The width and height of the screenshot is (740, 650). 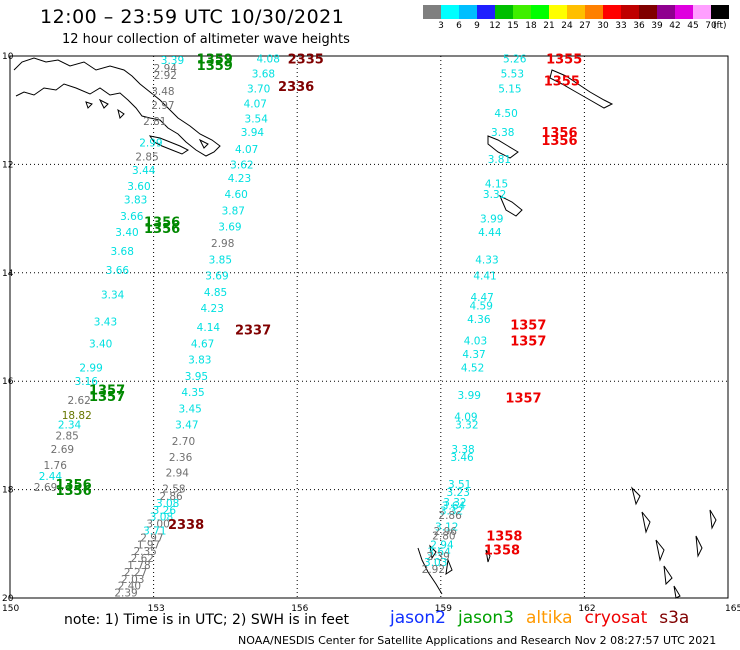 I want to click on colorbar: 3 6 9 12 15 18 21 24 27 30 33 36 39 42 45 70 (ft), so click(x=576, y=20).